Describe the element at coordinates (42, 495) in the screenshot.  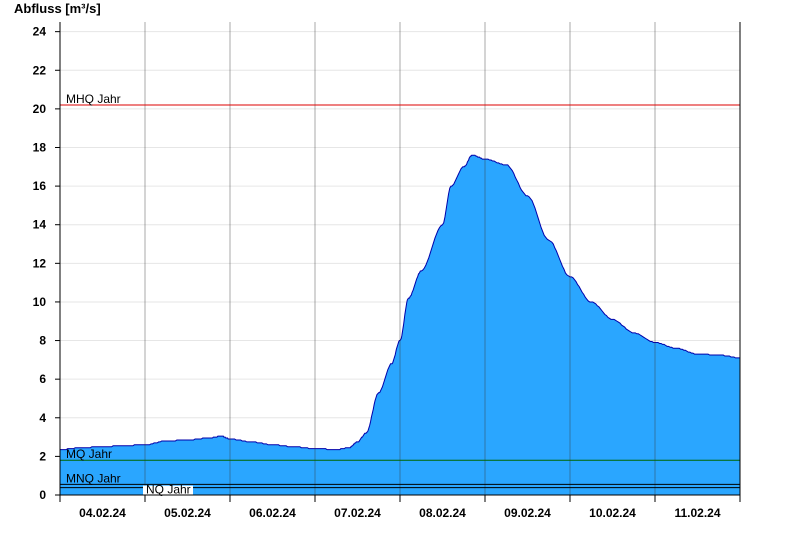
I see `y-tick-label: 0` at that location.